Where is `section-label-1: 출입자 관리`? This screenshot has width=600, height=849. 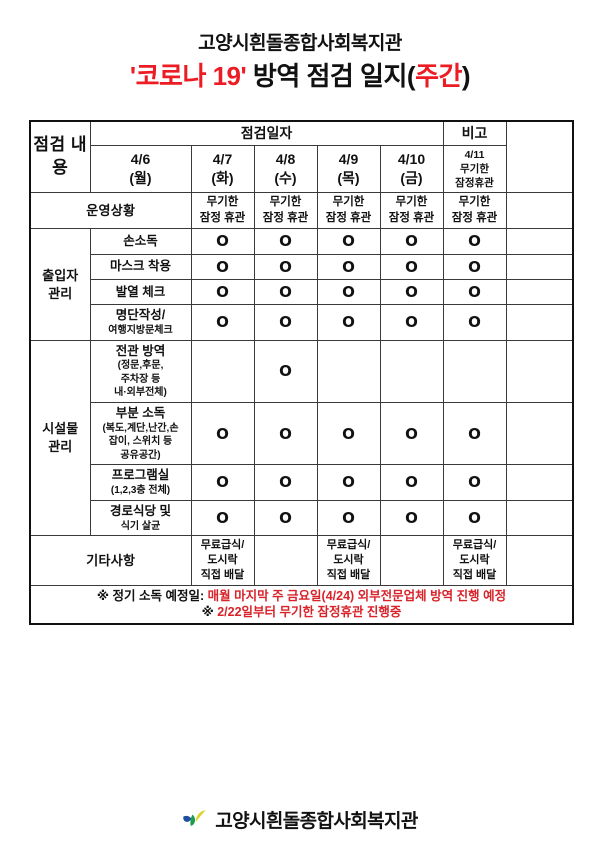
section-label-1: 출입자 관리 is located at coordinates (60, 284).